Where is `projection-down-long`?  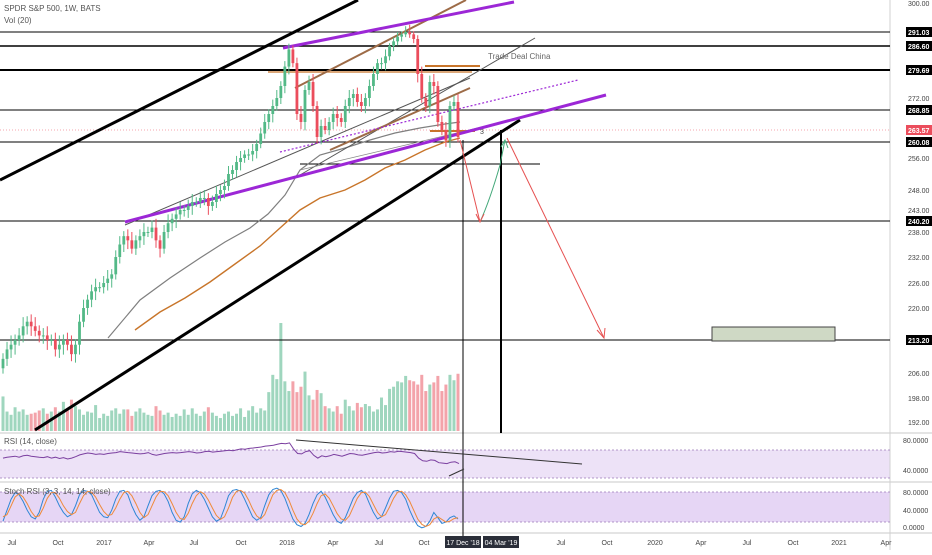
projection-down-long is located at coordinates (555, 238).